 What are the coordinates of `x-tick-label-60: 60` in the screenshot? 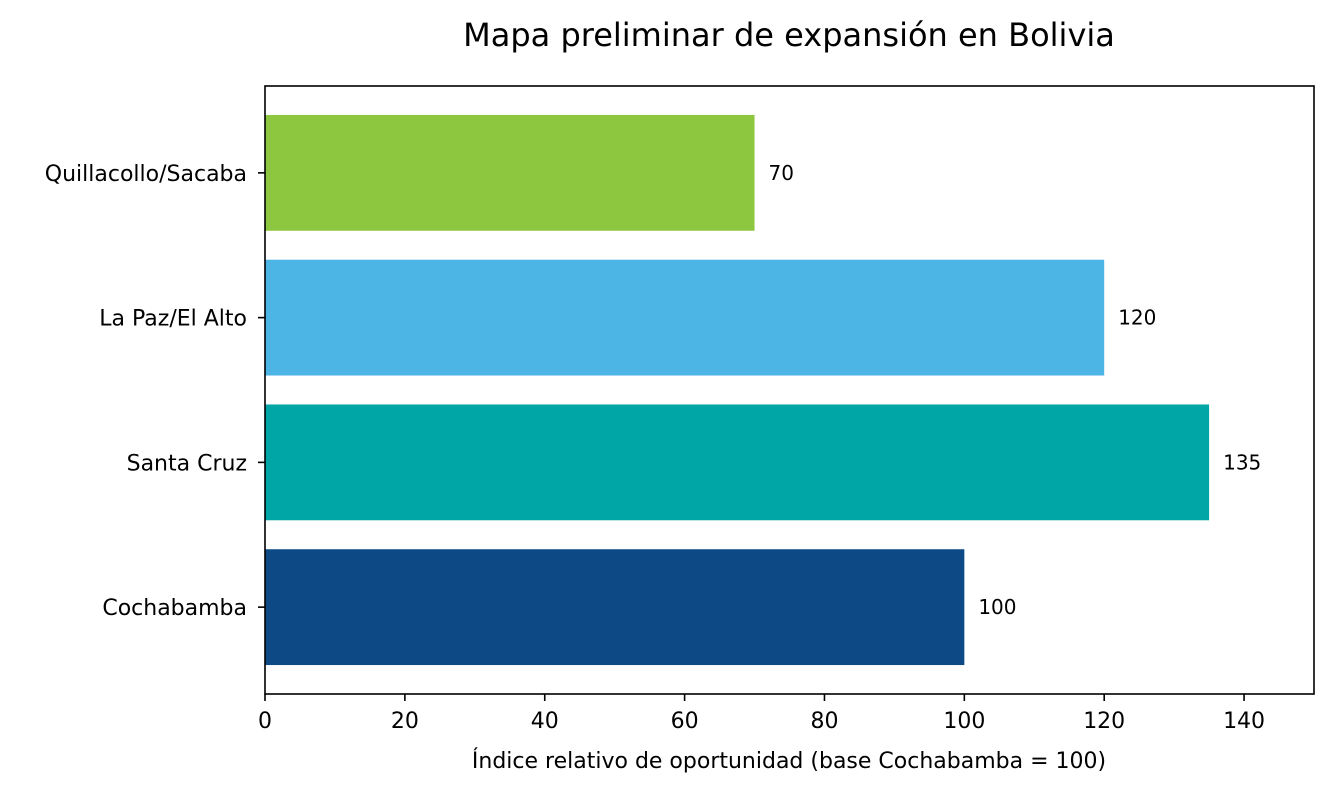 It's located at (685, 721).